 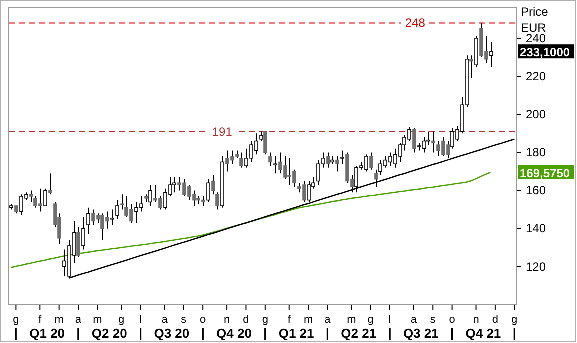 What do you see at coordinates (545, 173) in the screenshot?
I see `text: 169,5750` at bounding box center [545, 173].